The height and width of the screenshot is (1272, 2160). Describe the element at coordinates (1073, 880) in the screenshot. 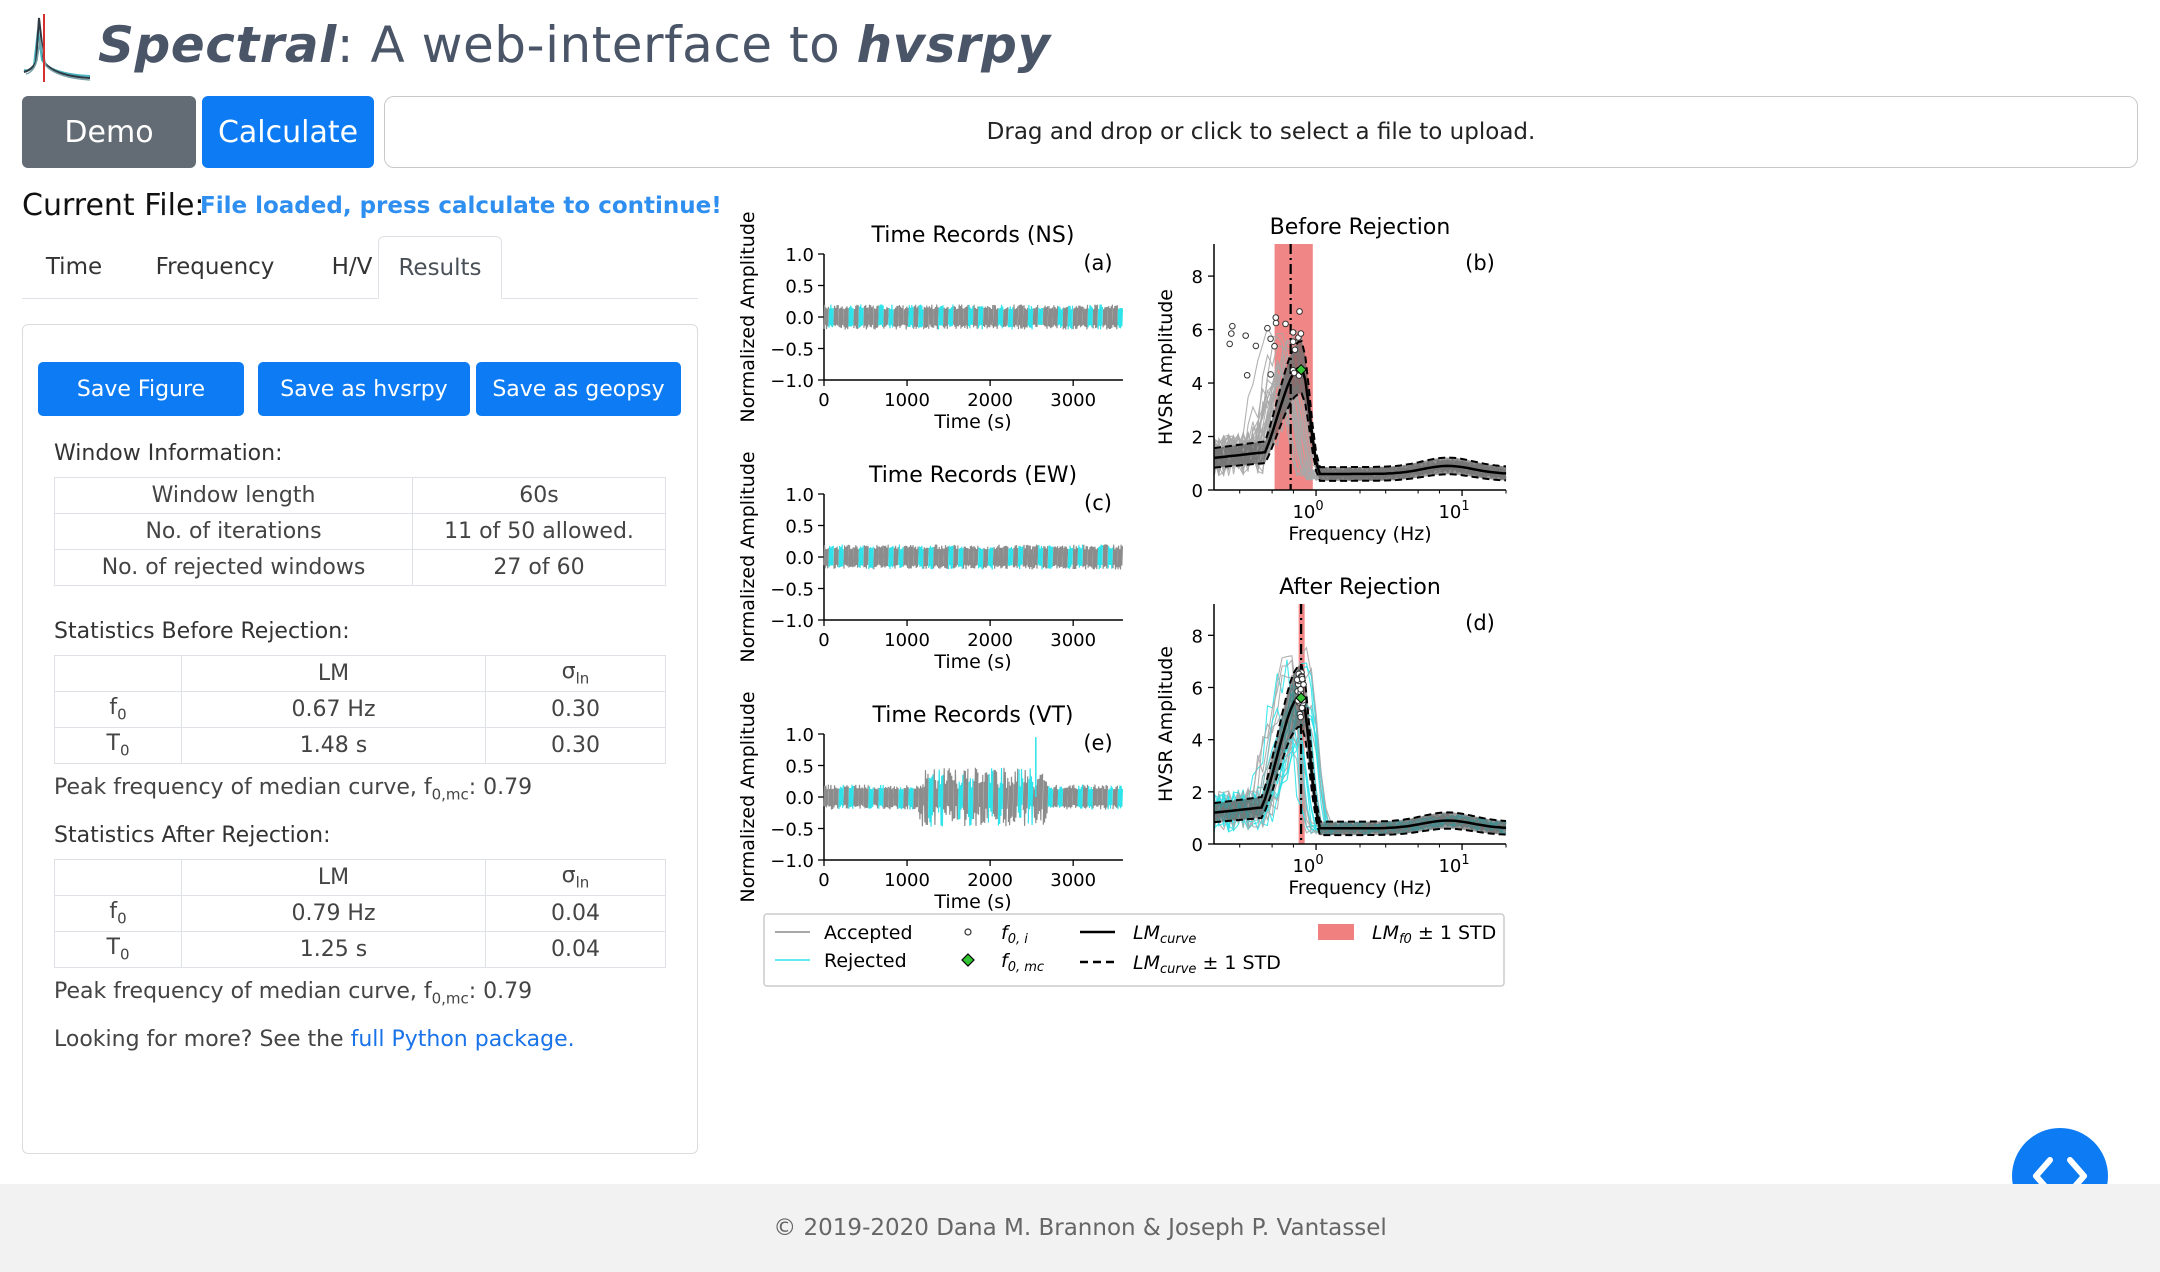

I see `x-tick-label: 3000` at that location.